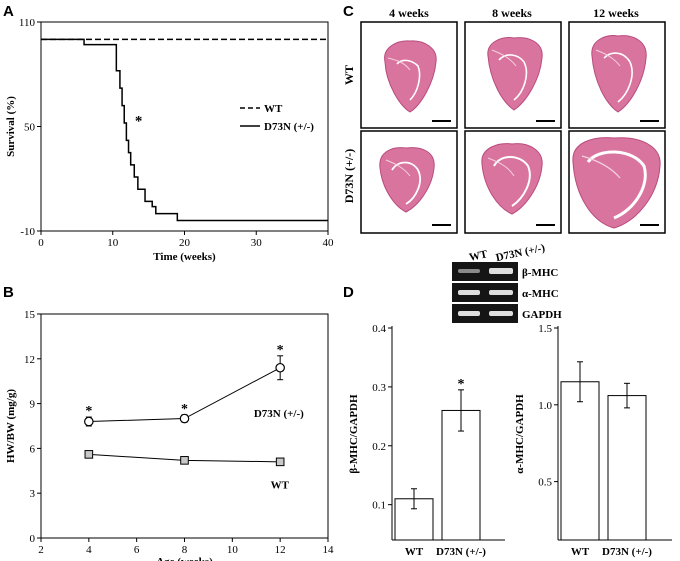  I want to click on y-tick-label: 50, so click(30, 128).